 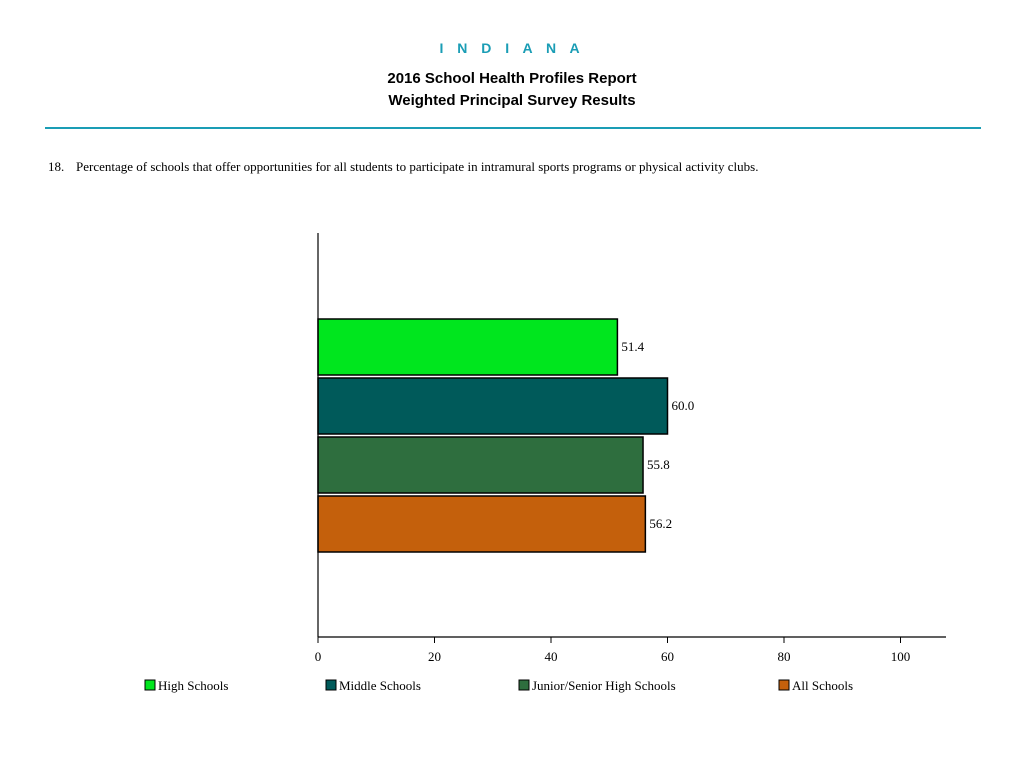 I want to click on x-tick-label-0: 0, so click(x=318, y=656).